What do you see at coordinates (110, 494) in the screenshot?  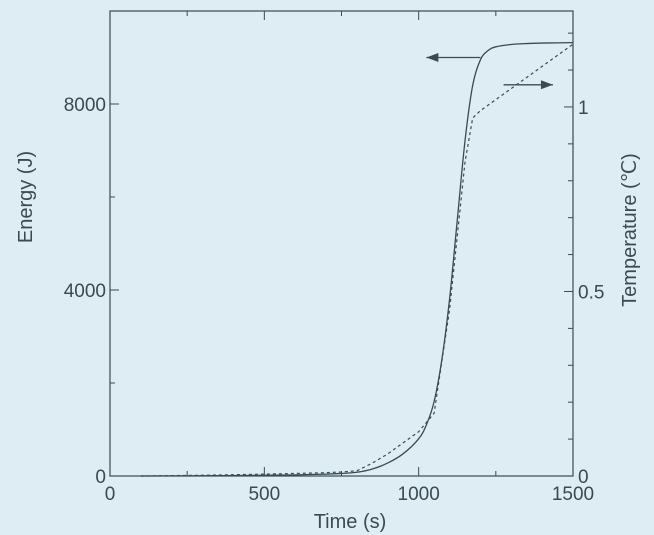 I see `x-tick-label: 0` at bounding box center [110, 494].